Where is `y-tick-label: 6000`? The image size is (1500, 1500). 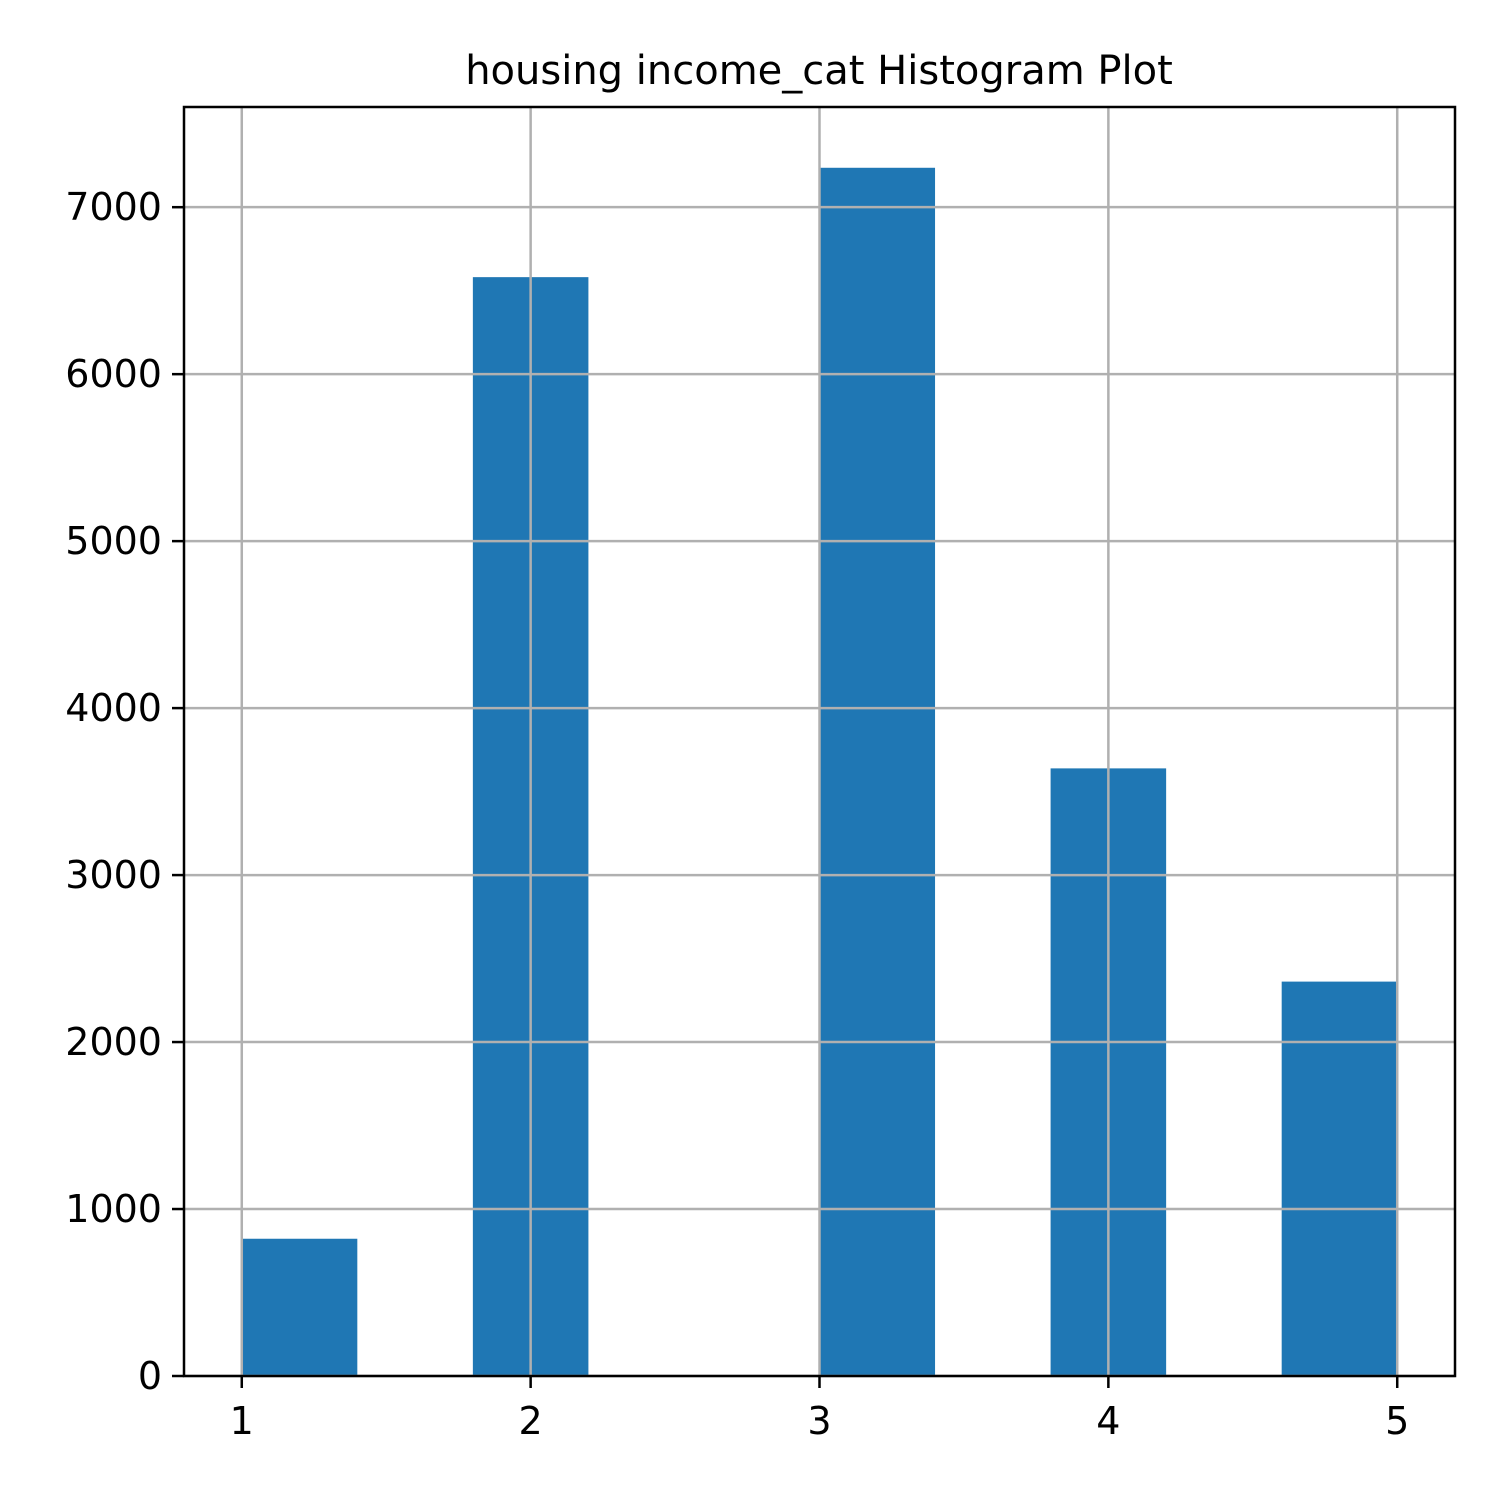
y-tick-label: 6000 is located at coordinates (113, 374).